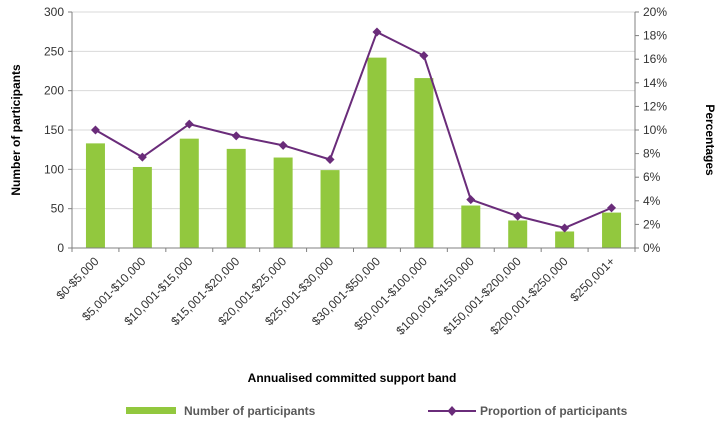 The width and height of the screenshot is (715, 426). What do you see at coordinates (58, 209) in the screenshot?
I see `y-tick-label: 50` at bounding box center [58, 209].